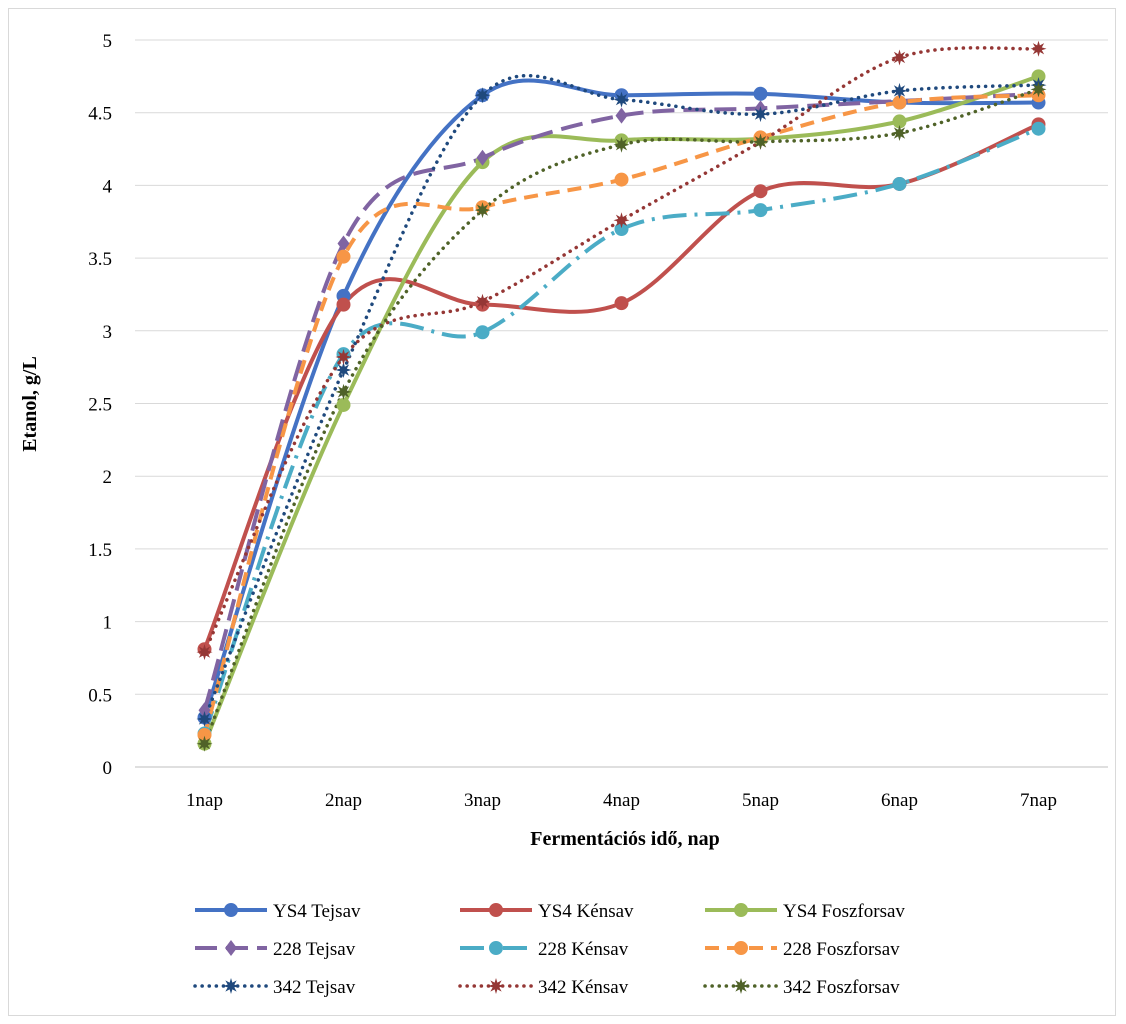 The image size is (1126, 1024). What do you see at coordinates (108, 768) in the screenshot?
I see `y-tick-label: 0` at bounding box center [108, 768].